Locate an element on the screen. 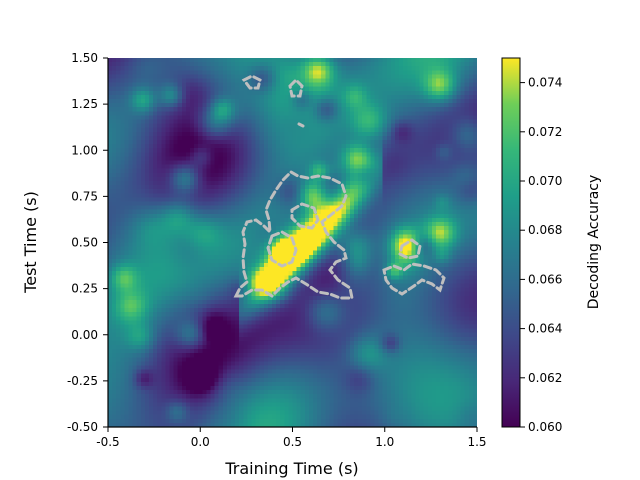  x-tick-label: 1.0 is located at coordinates (384, 442).